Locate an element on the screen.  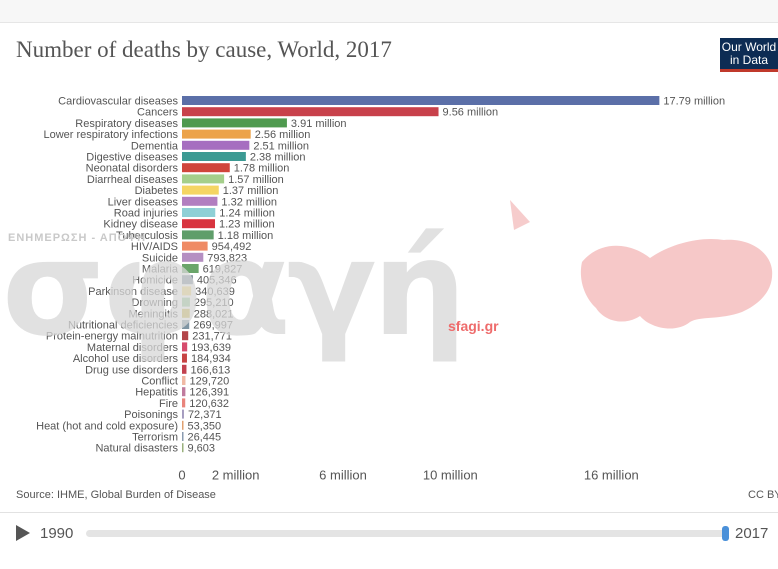
timeline-slider-track is located at coordinates (406, 533).